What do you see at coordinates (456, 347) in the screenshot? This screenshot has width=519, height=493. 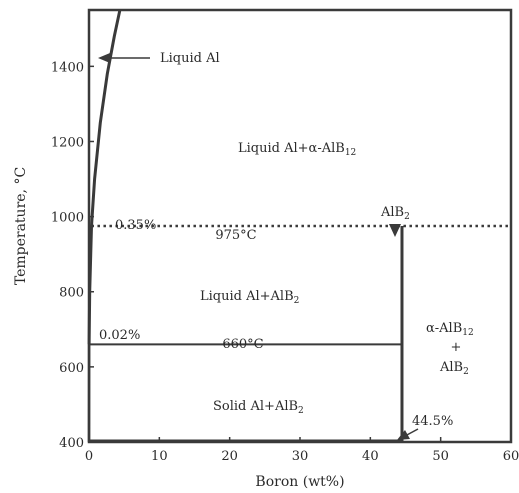 I see `region-plus-sign: +` at bounding box center [456, 347].